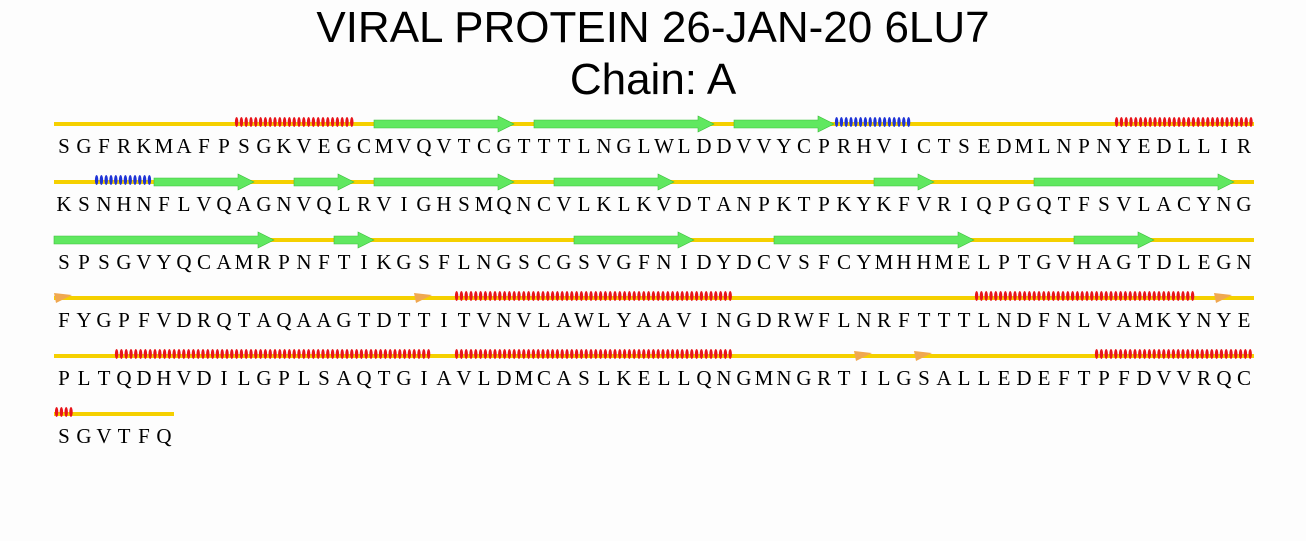 The height and width of the screenshot is (541, 1306). I want to click on residue-letter: E, so click(1144, 146).